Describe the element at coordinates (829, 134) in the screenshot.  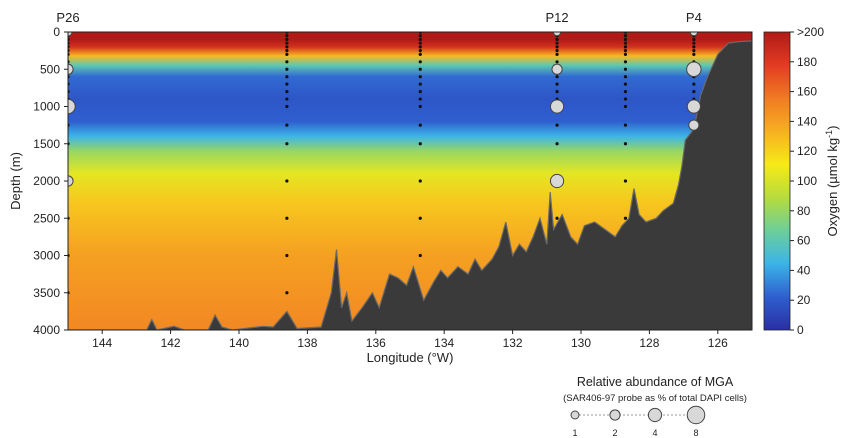
I see `colorbar-label-exponent: -1` at that location.